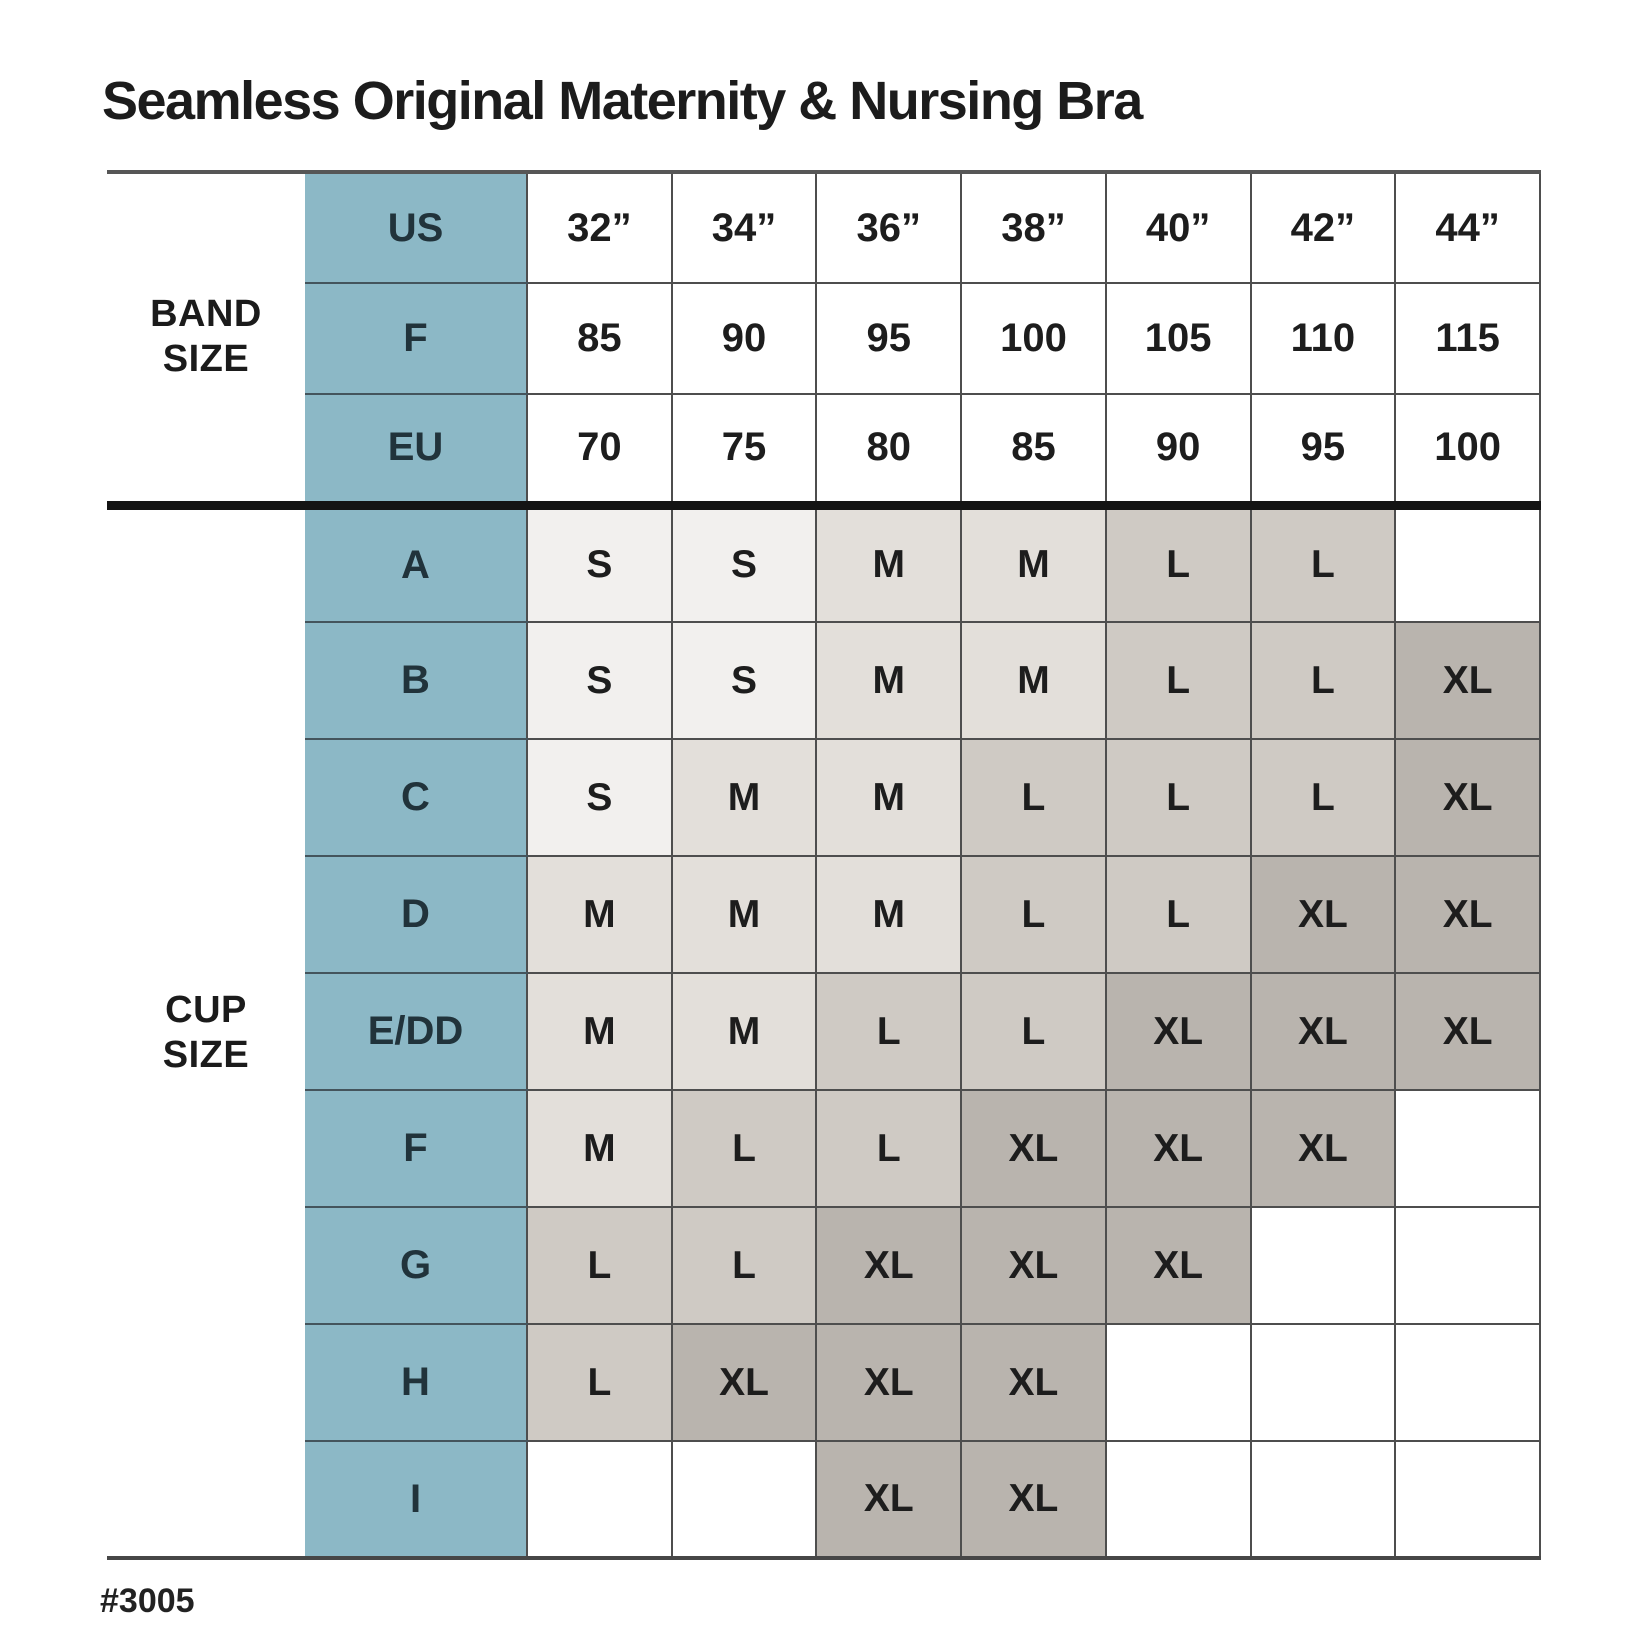 Image resolution: width=1648 pixels, height=1648 pixels. Describe the element at coordinates (744, 449) in the screenshot. I see `band-value-cell: 75` at that location.